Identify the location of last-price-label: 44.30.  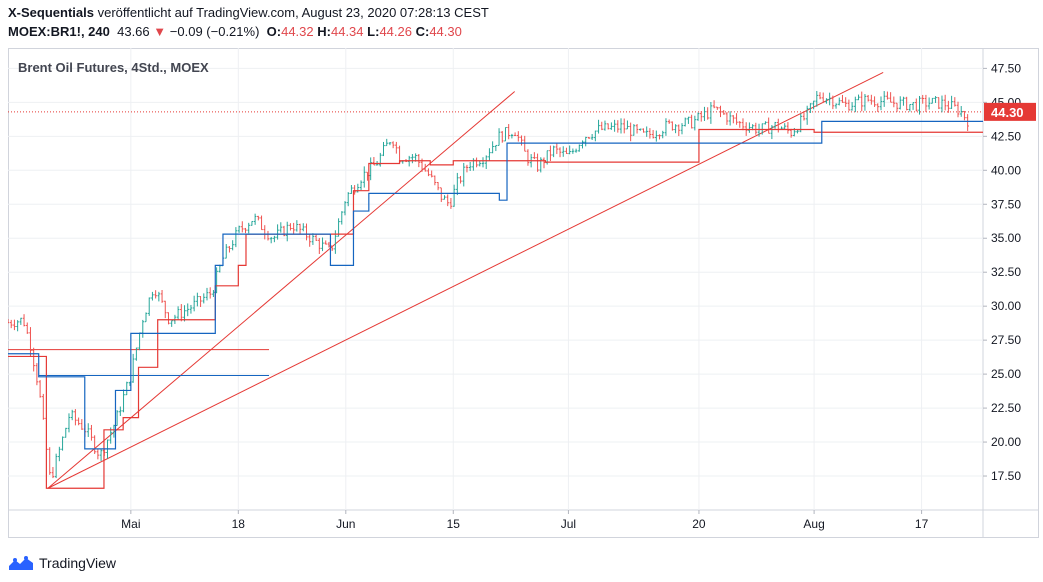
(1007, 112).